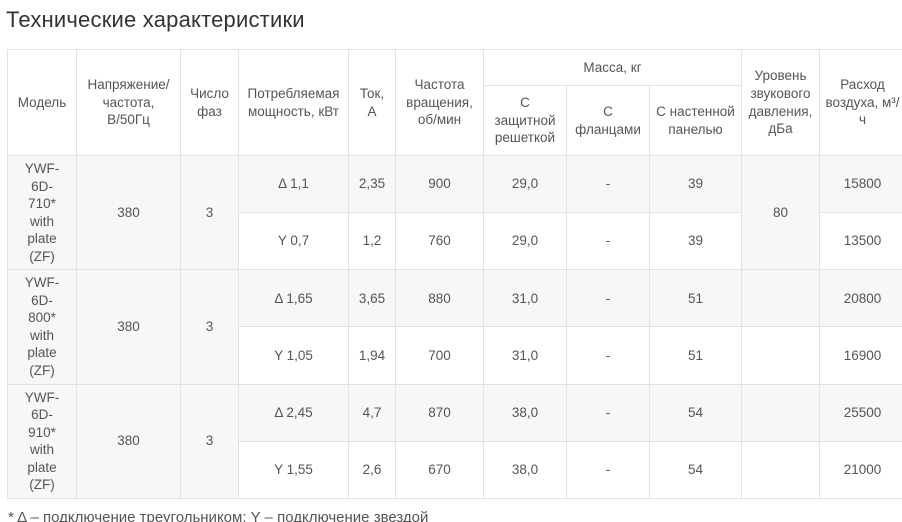 This screenshot has width=902, height=522. Describe the element at coordinates (372, 298) in the screenshot. I see `current-cell: 3,65` at that location.